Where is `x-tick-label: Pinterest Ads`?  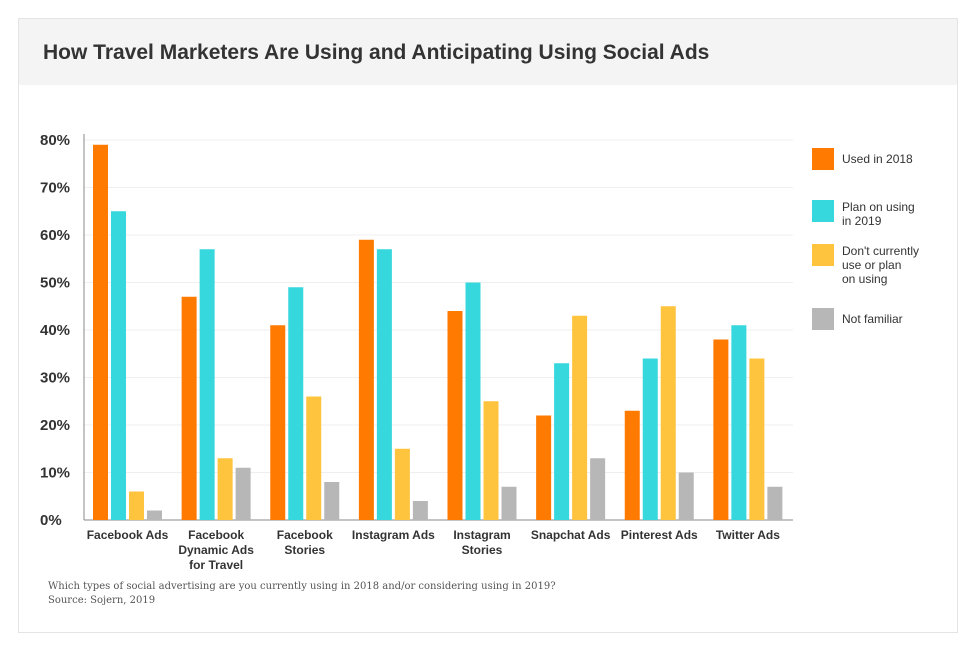 x-tick-label: Pinterest Ads is located at coordinates (659, 535).